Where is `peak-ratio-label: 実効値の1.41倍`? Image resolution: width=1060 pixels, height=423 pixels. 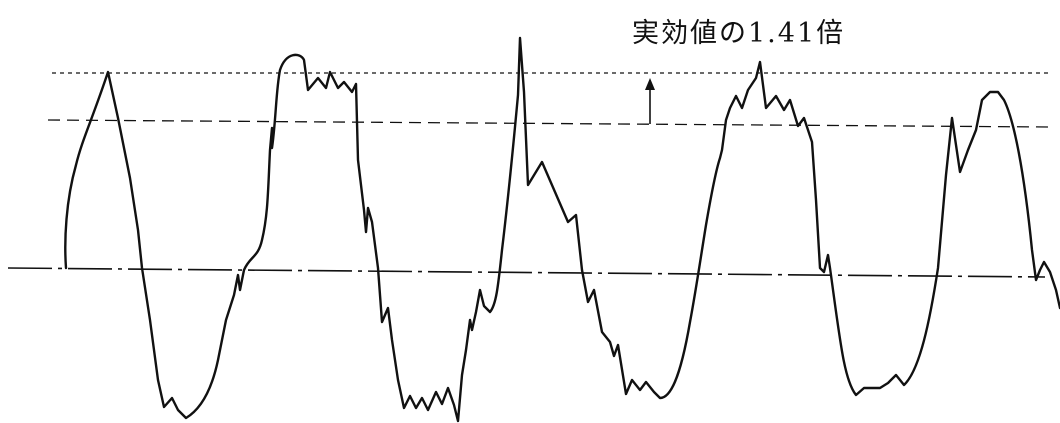 peak-ratio-label: 実効値の1.41倍 is located at coordinates (738, 33).